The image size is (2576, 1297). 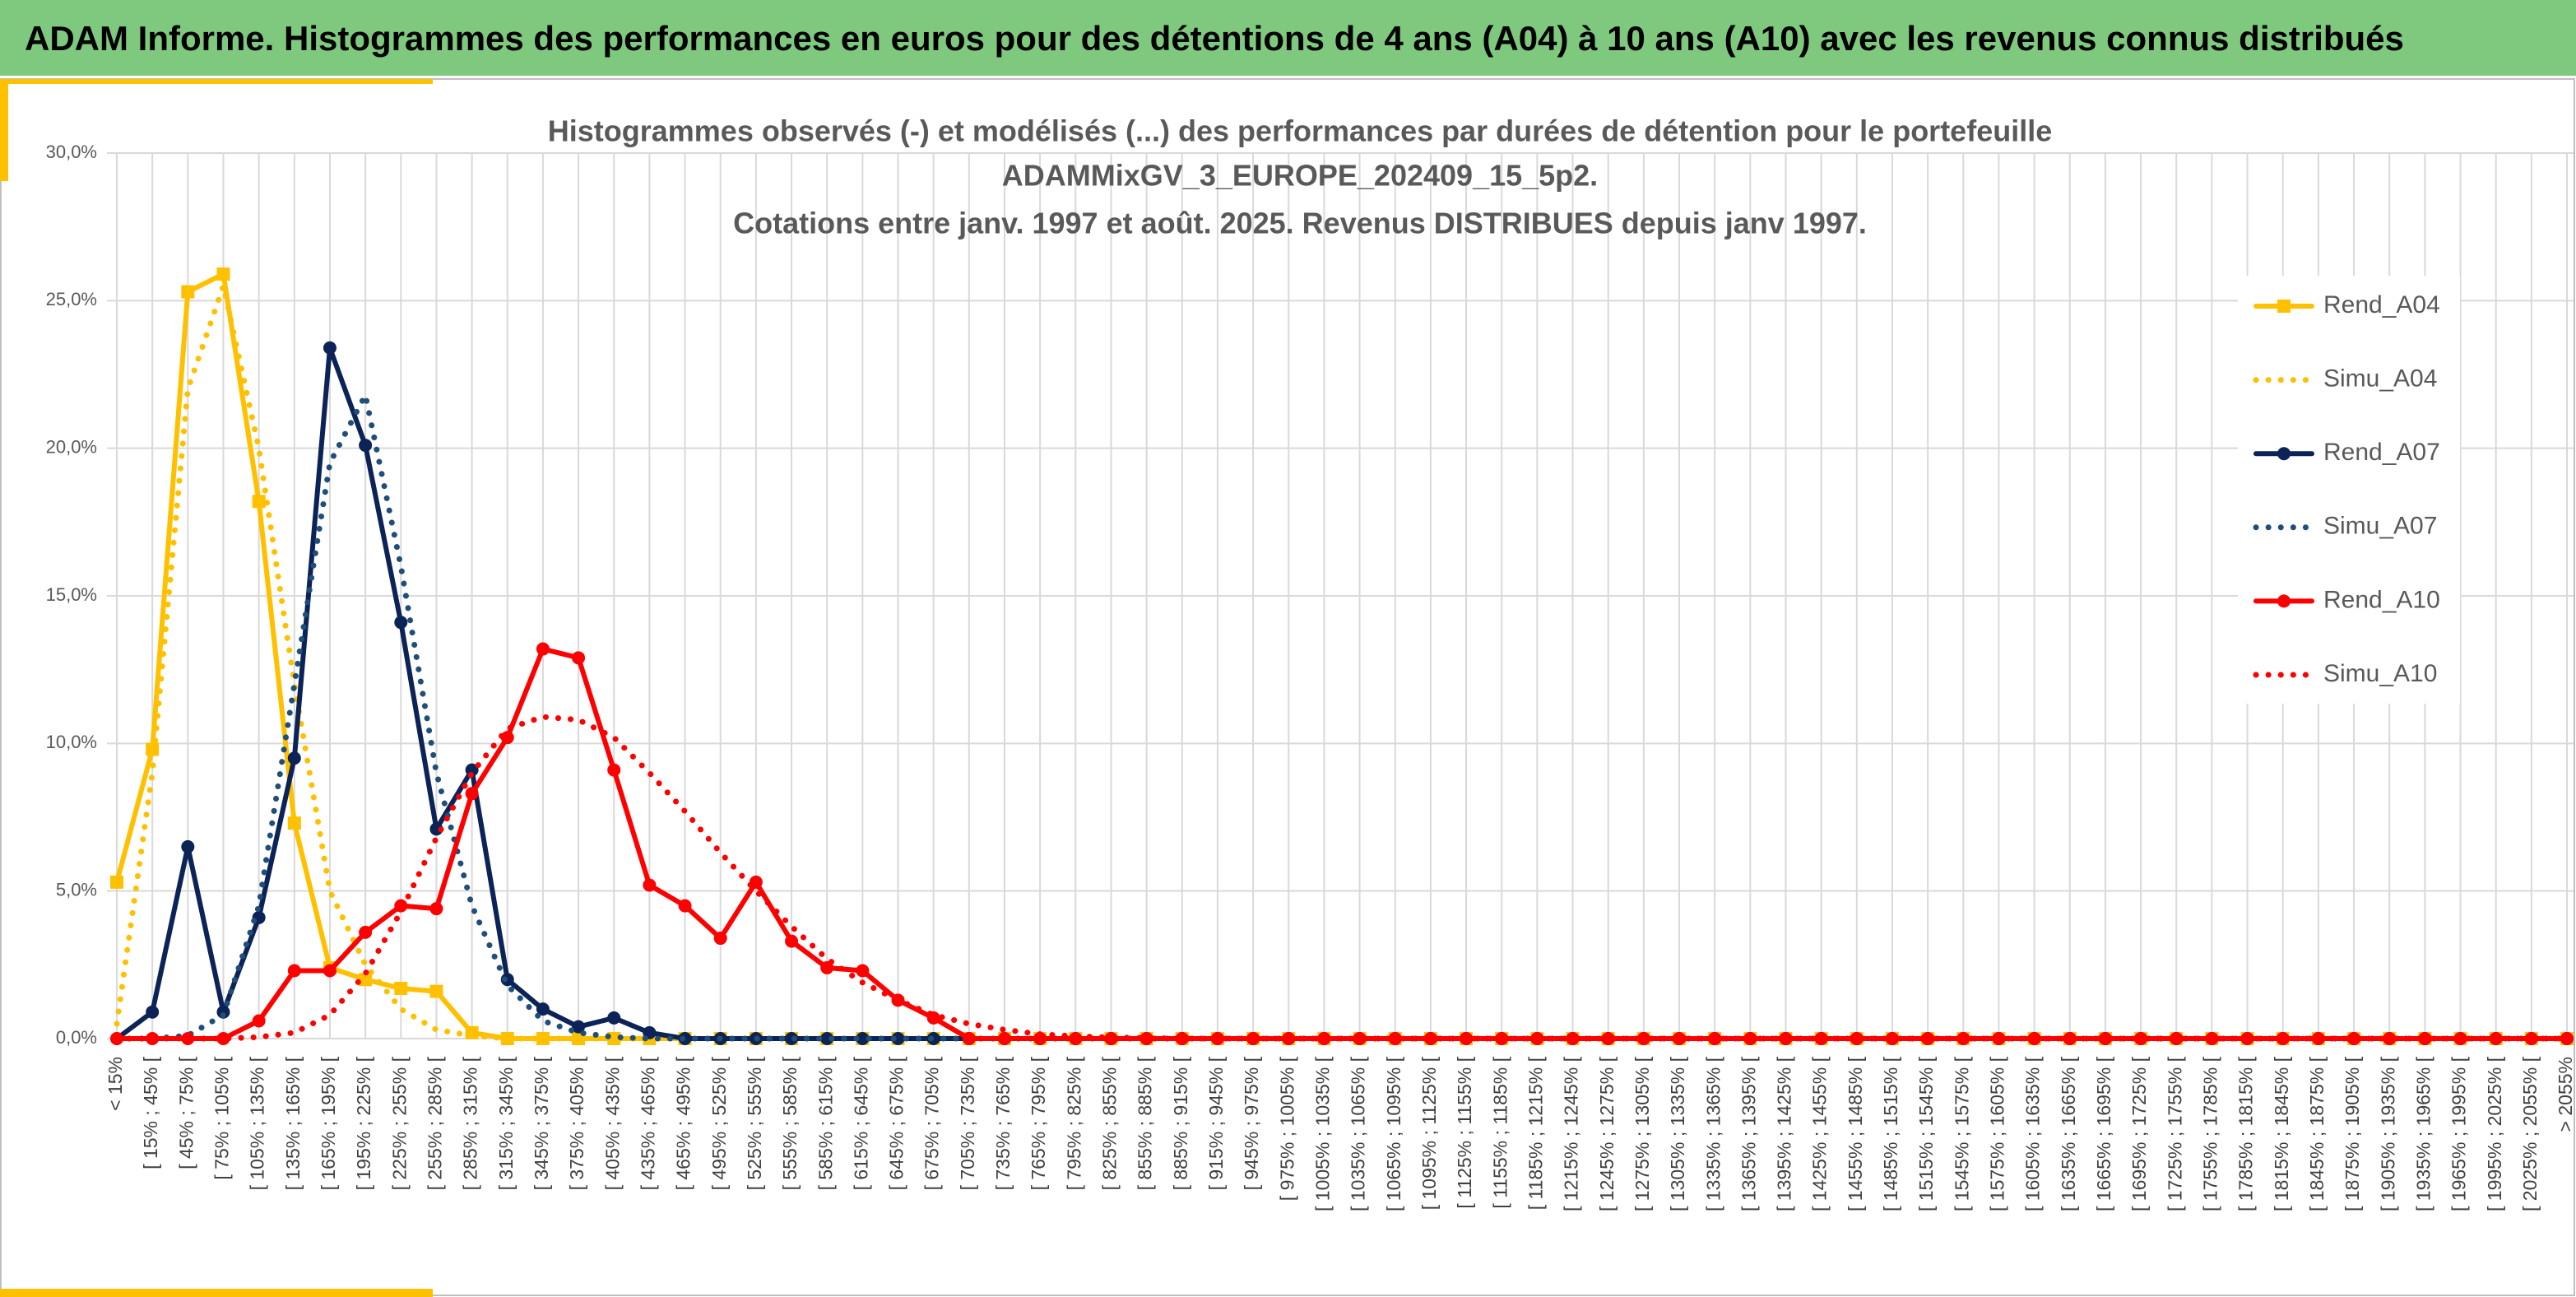 I want to click on y-tick-label: 10,0%, so click(x=71, y=742).